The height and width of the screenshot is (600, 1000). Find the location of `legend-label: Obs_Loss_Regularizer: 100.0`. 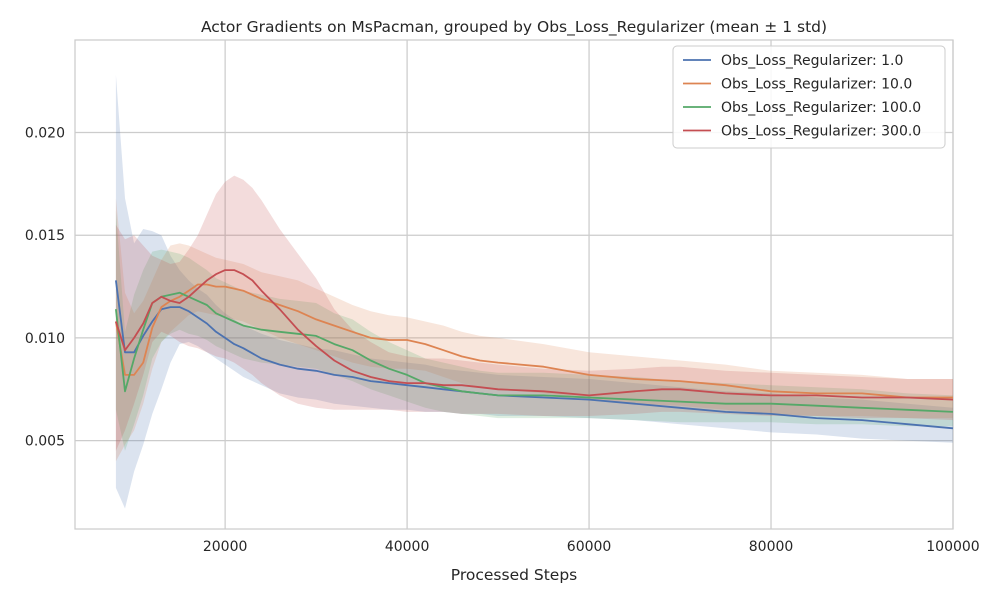

legend-label: Obs_Loss_Regularizer: 100.0 is located at coordinates (821, 108).